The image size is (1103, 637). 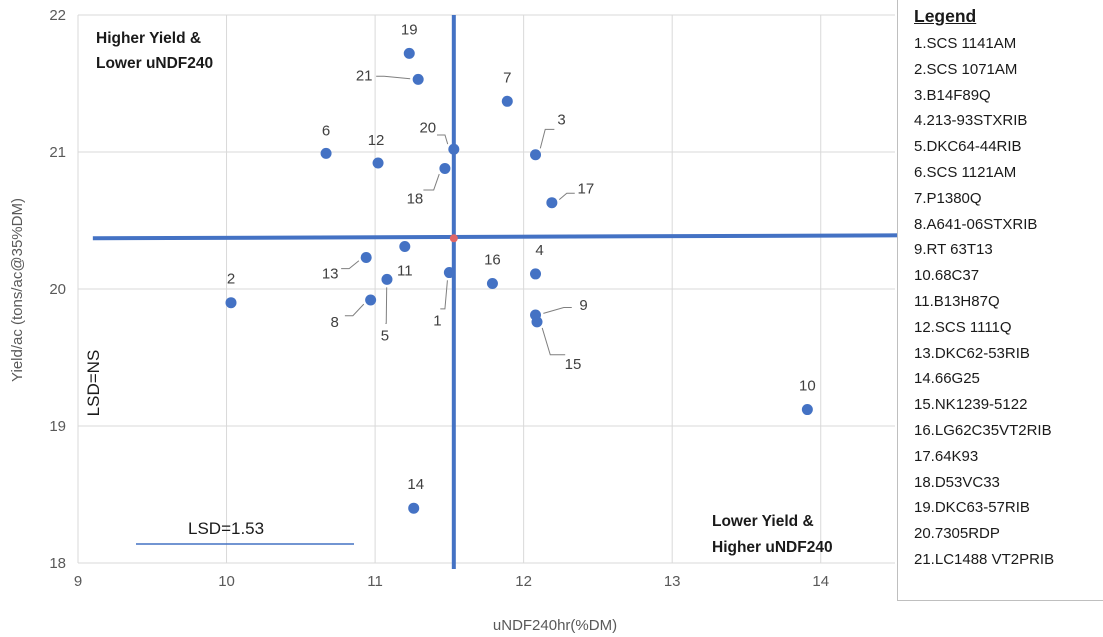 I want to click on y-tick-label: 22, so click(x=57, y=15).